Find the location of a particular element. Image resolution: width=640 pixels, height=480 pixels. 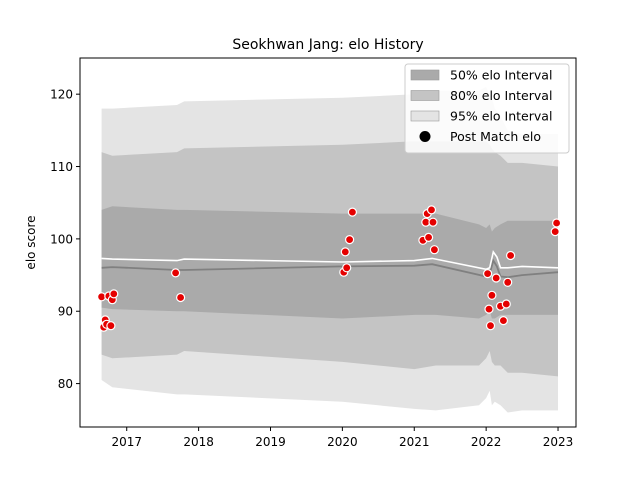

y-axis: 80 90 100 110 120 is located at coordinates (65, 239).